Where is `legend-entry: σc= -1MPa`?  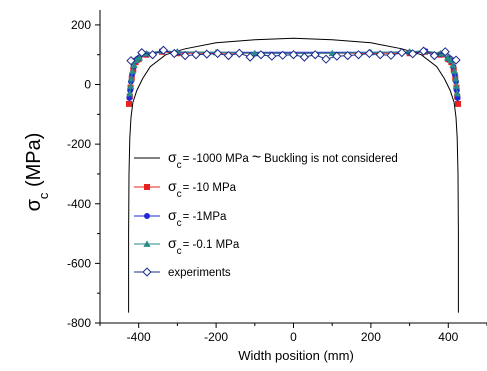 legend-entry: σc= -1MPa is located at coordinates (180, 218).